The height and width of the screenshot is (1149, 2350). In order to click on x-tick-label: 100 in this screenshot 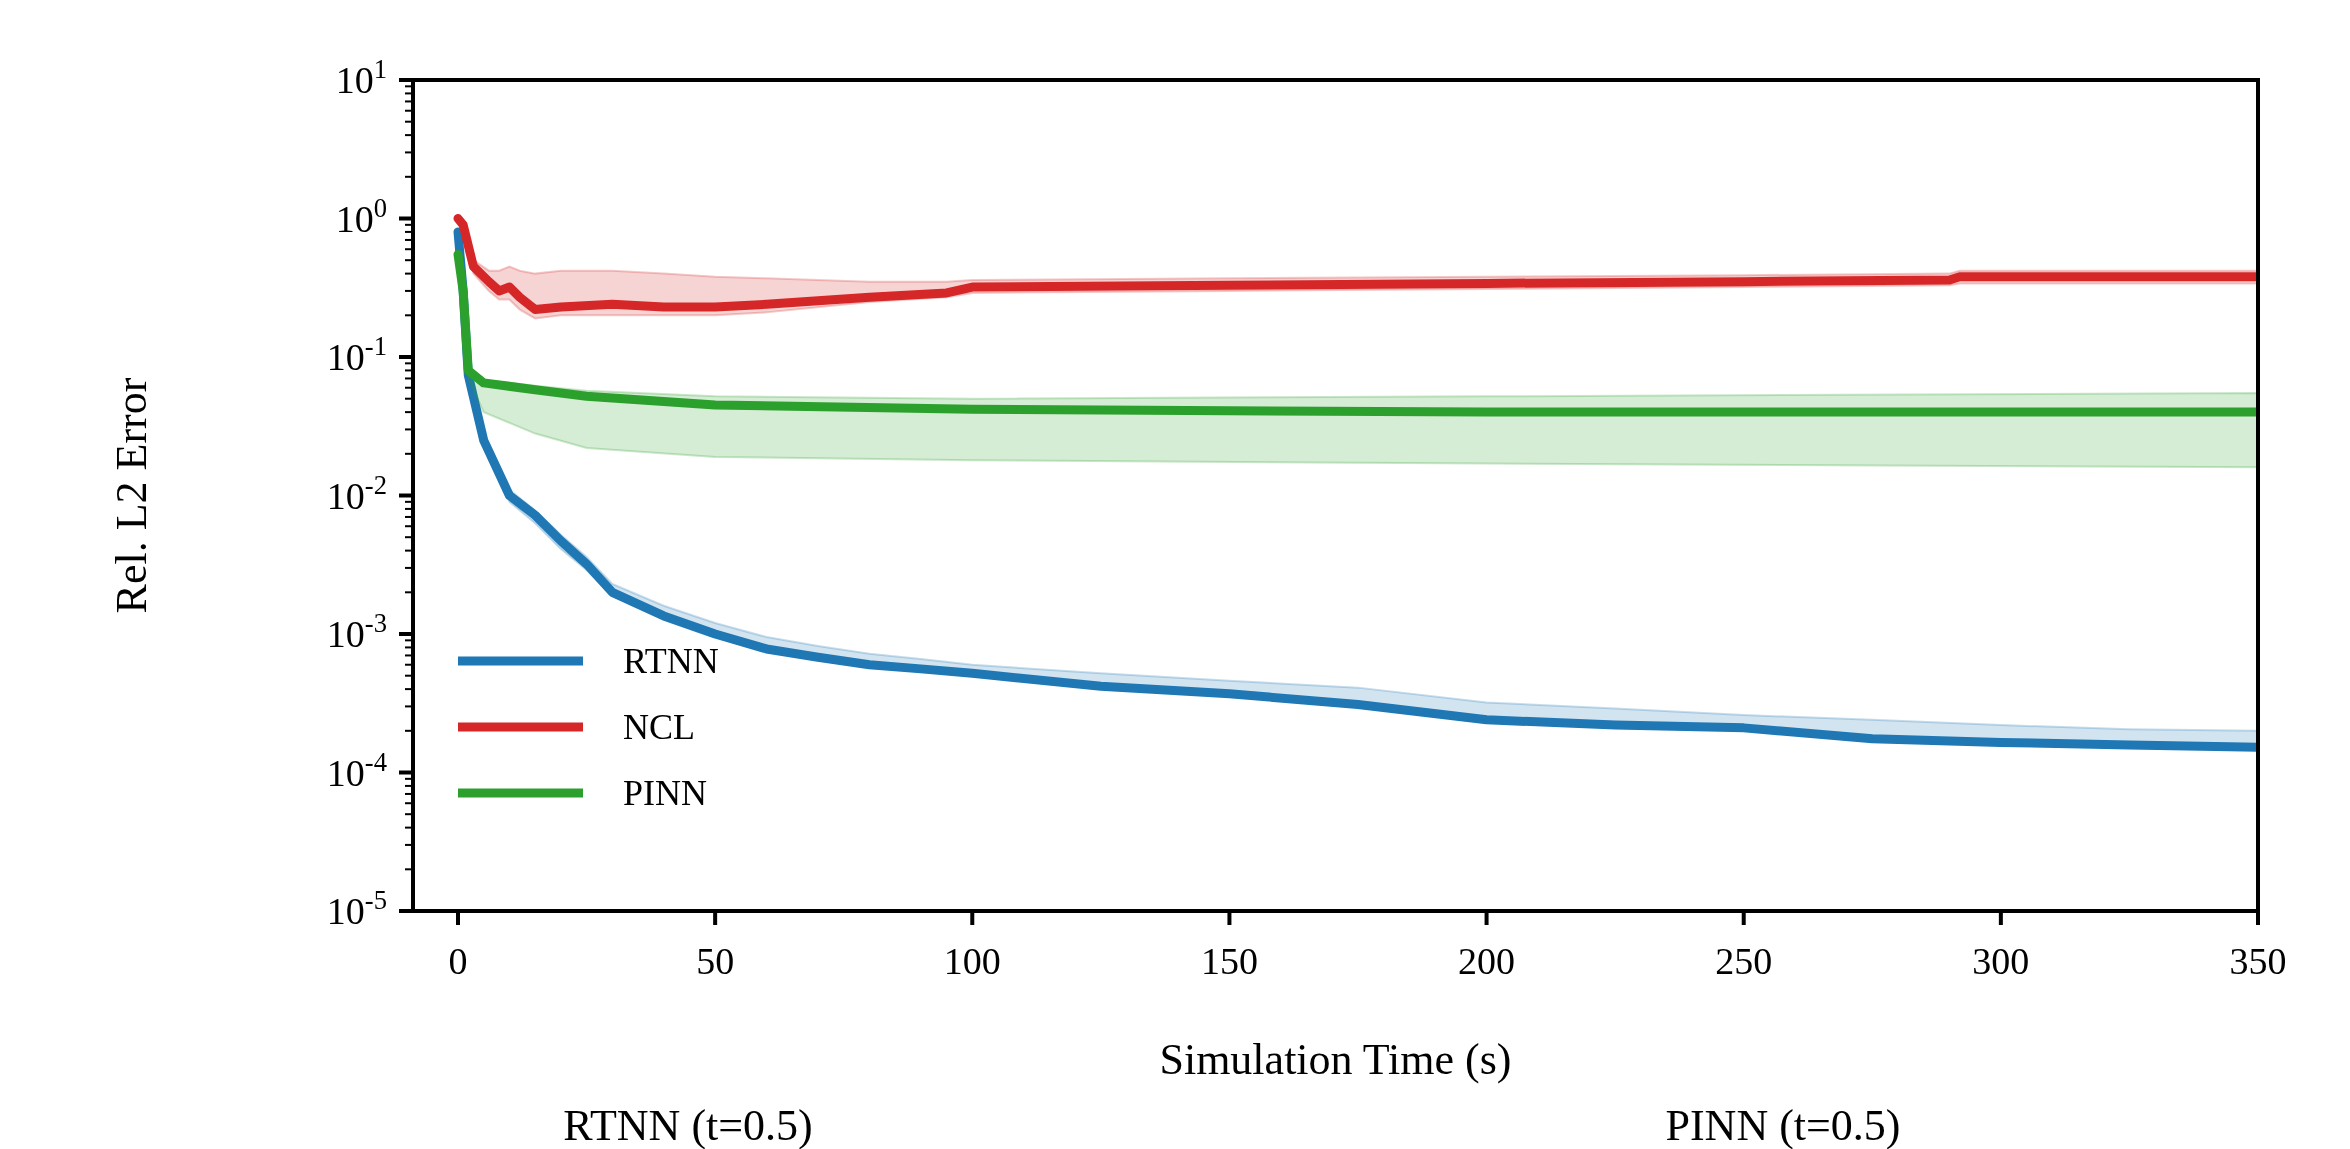, I will do `click(972, 961)`.